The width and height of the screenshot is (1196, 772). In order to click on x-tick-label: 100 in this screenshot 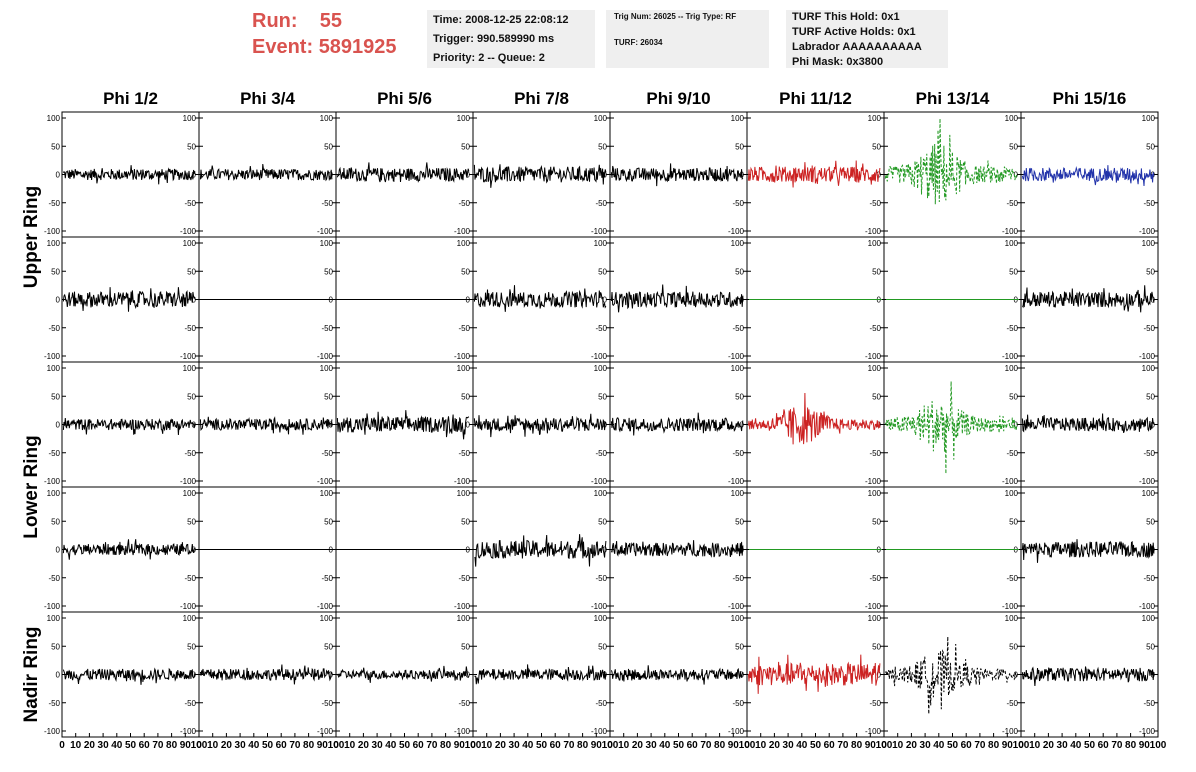, I will do `click(747, 745)`.